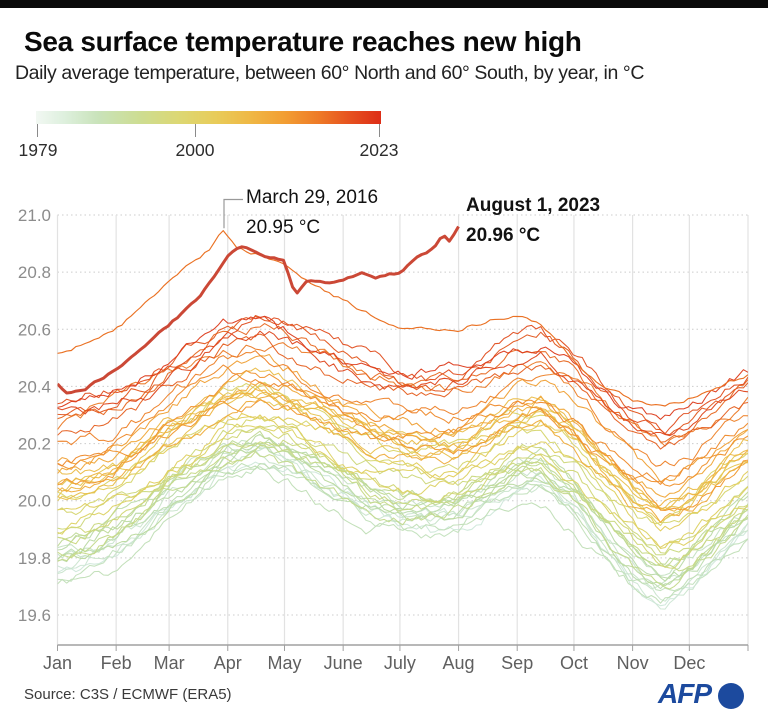  I want to click on year-line-2007, so click(402, 448).